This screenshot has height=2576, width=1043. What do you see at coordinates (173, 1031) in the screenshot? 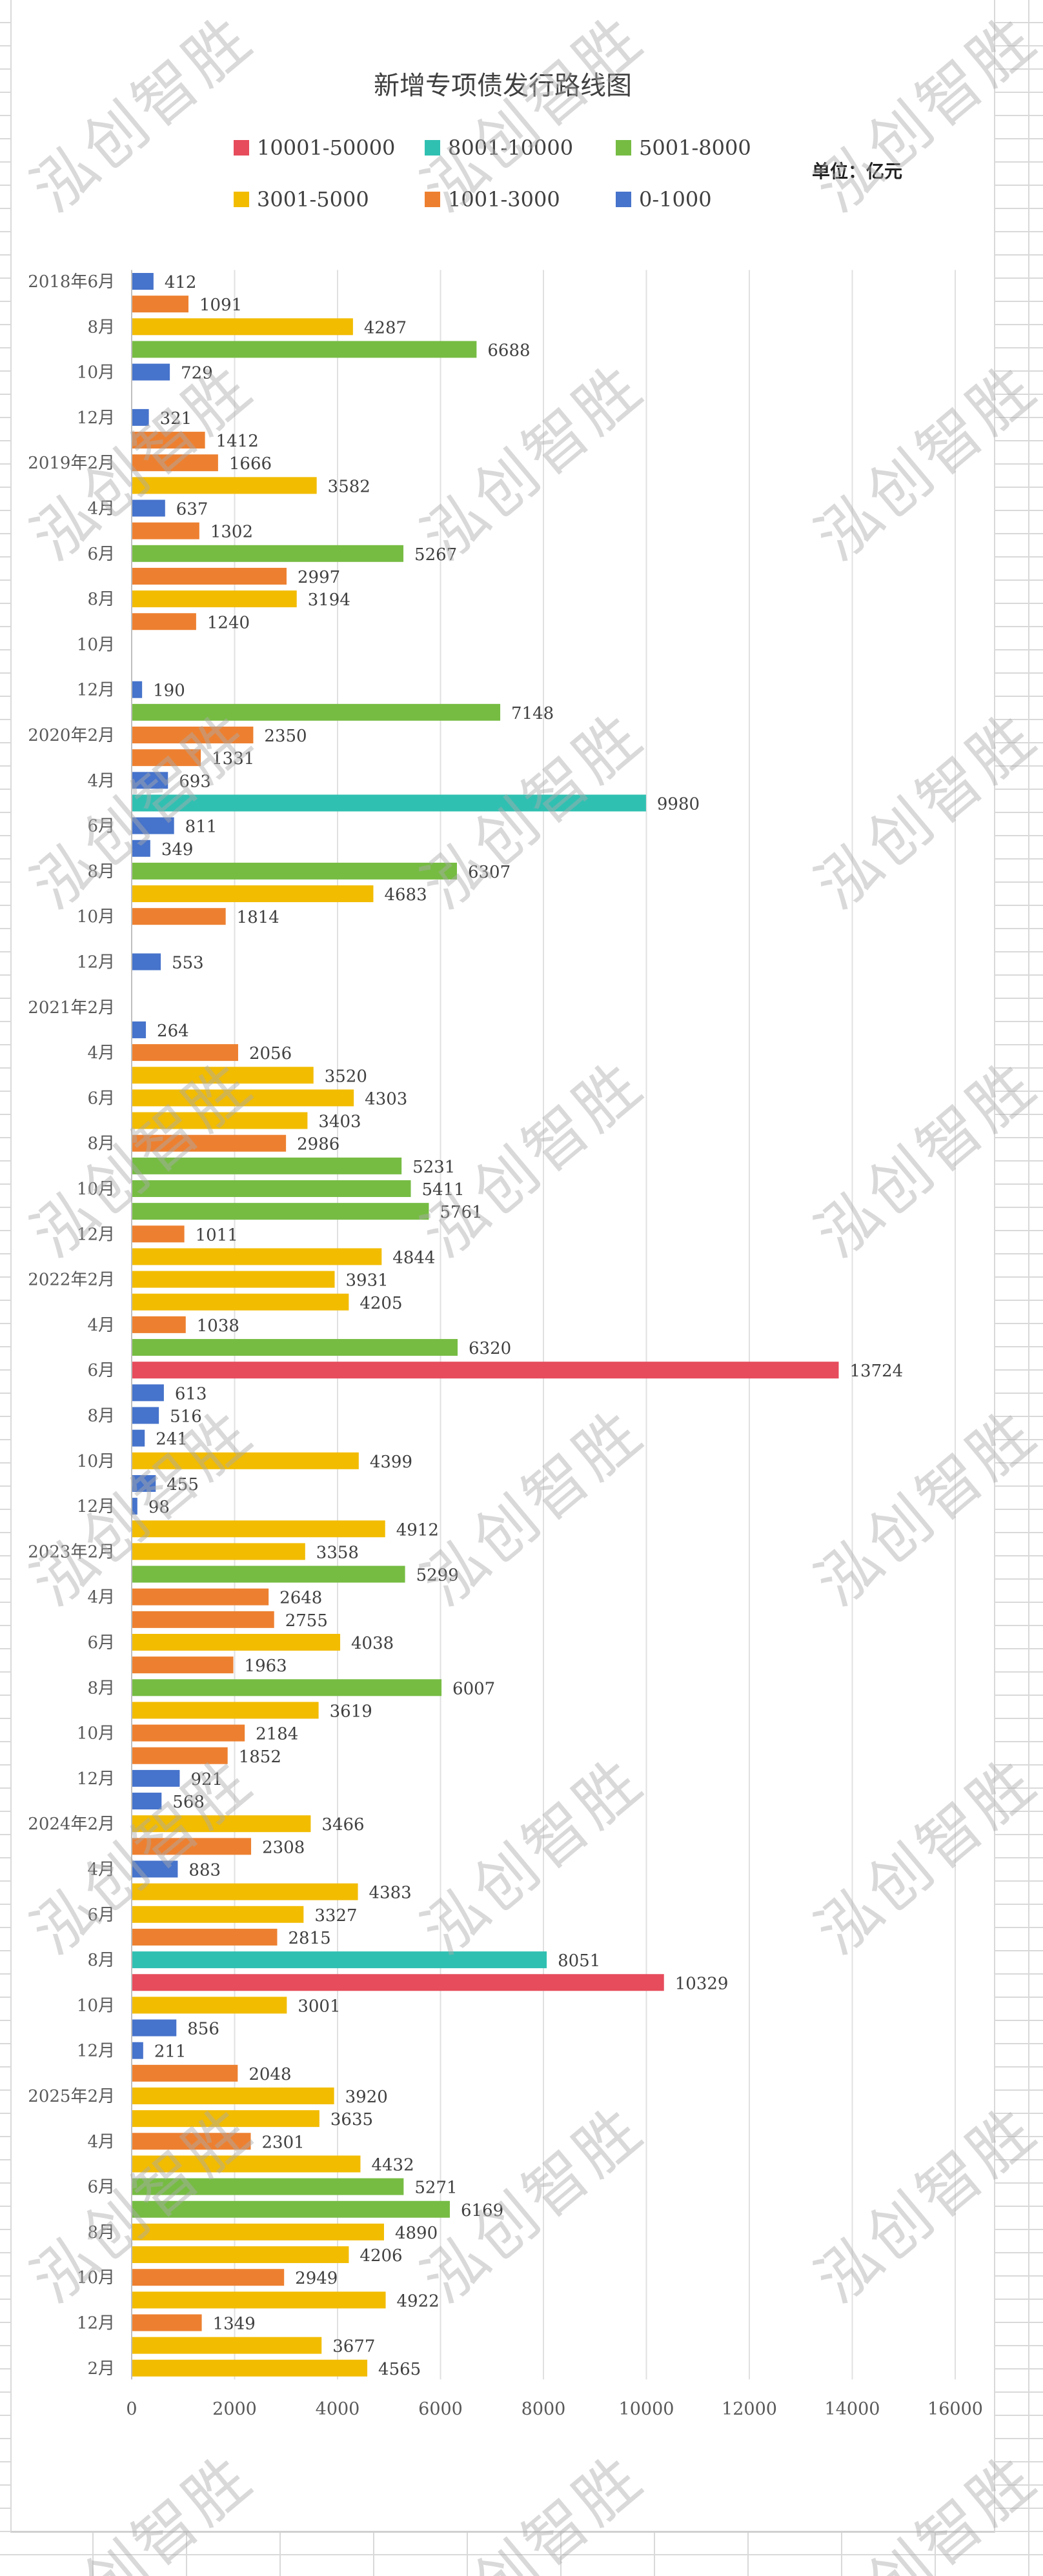
I see `data-label: 264` at bounding box center [173, 1031].